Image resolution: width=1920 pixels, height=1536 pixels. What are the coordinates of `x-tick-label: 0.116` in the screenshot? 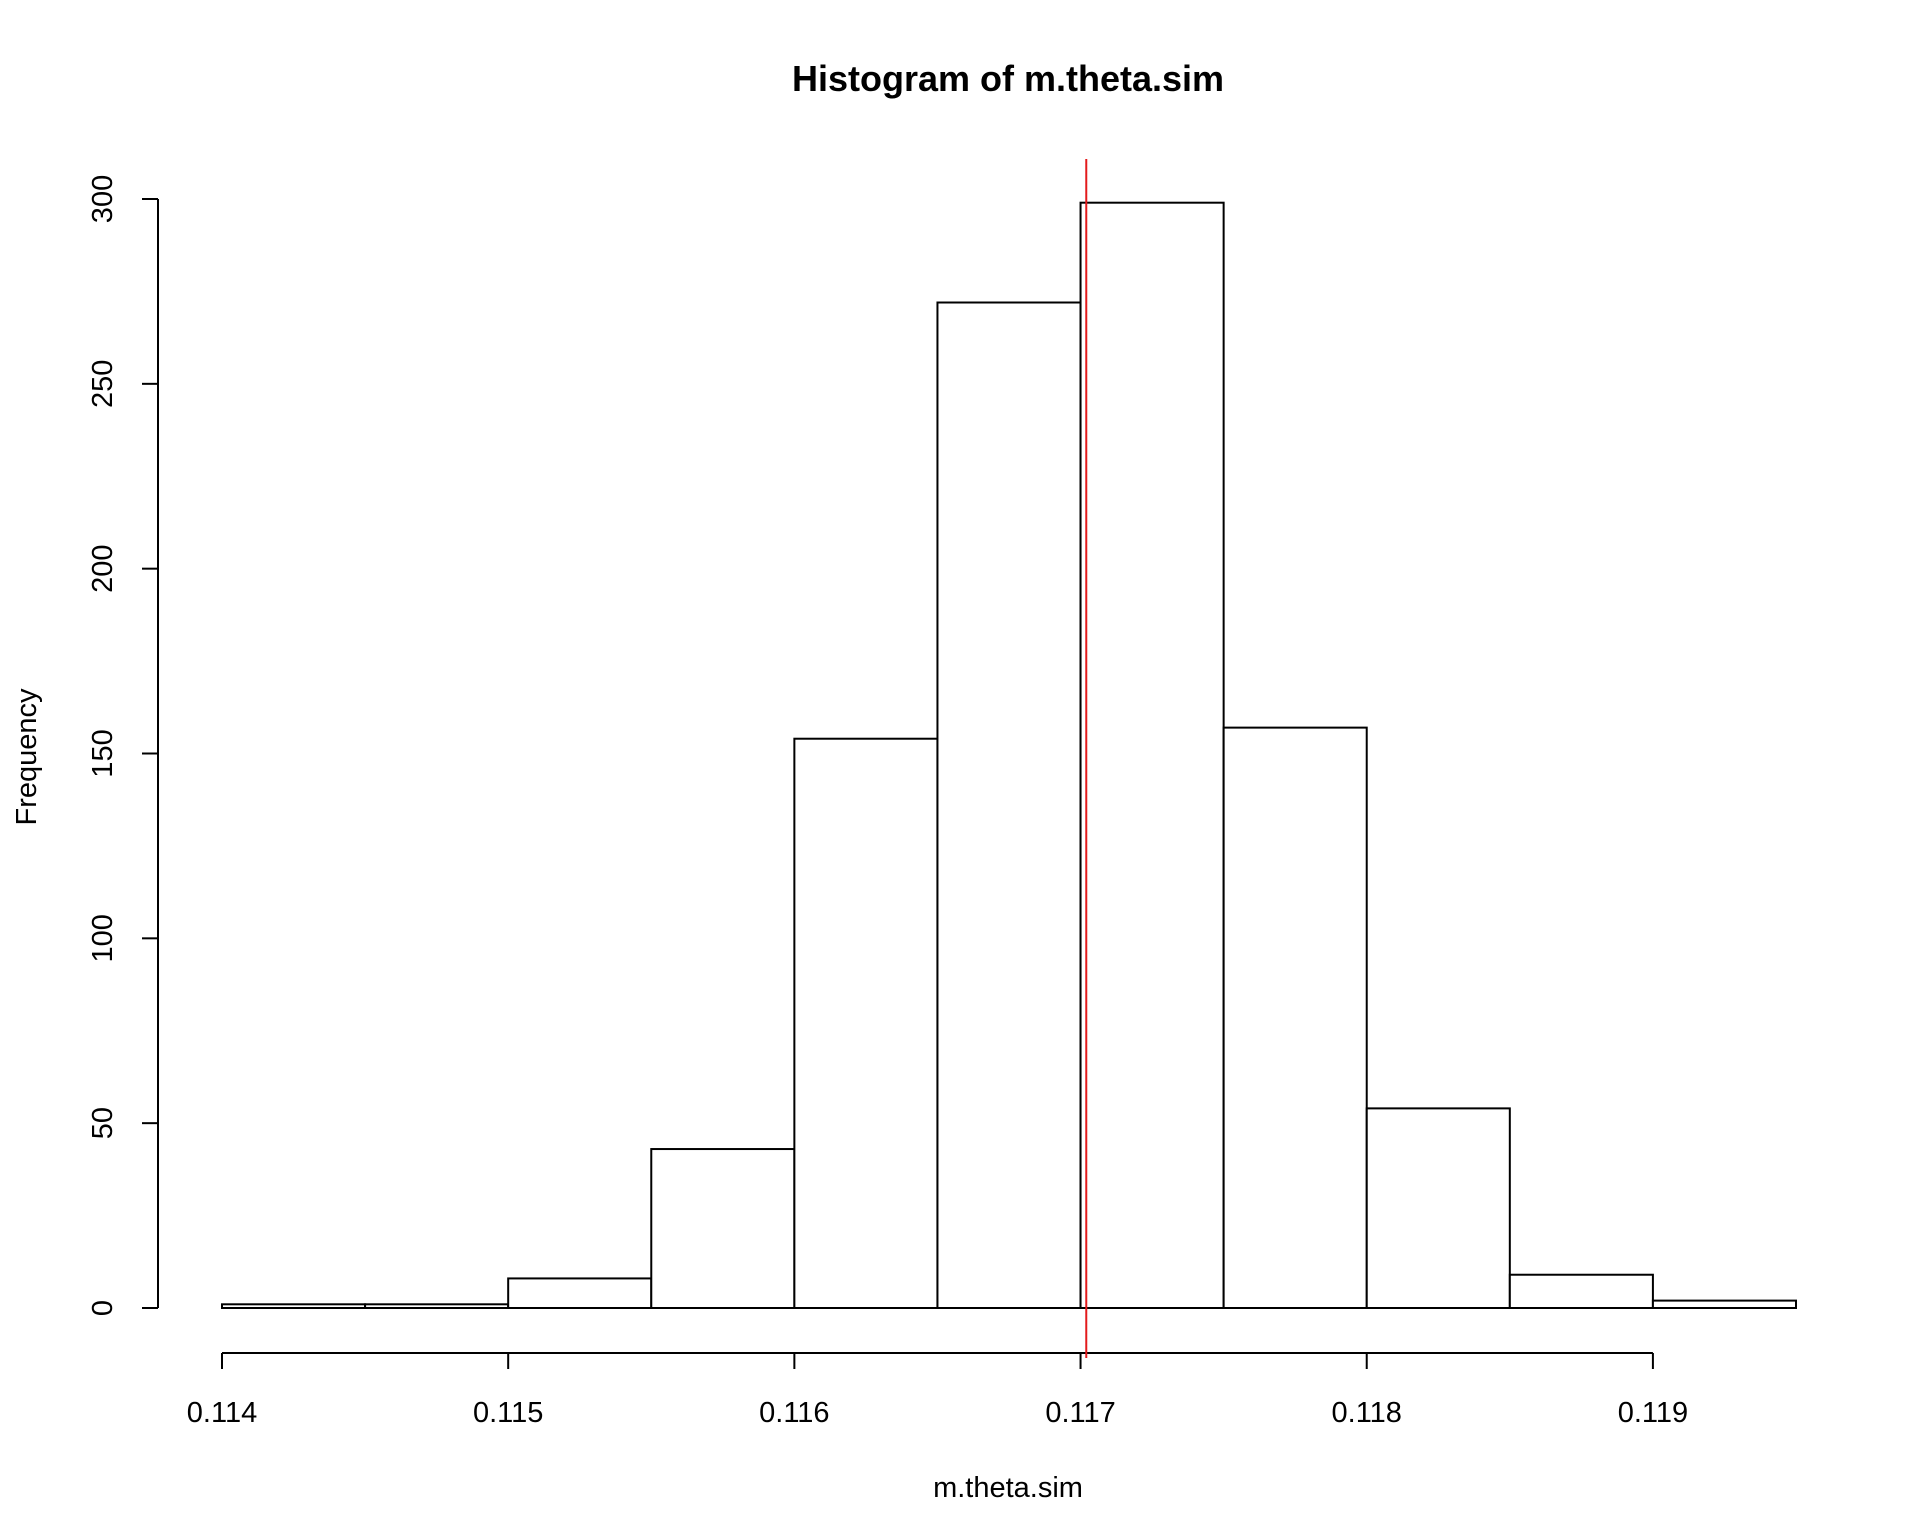 It's located at (794, 1413).